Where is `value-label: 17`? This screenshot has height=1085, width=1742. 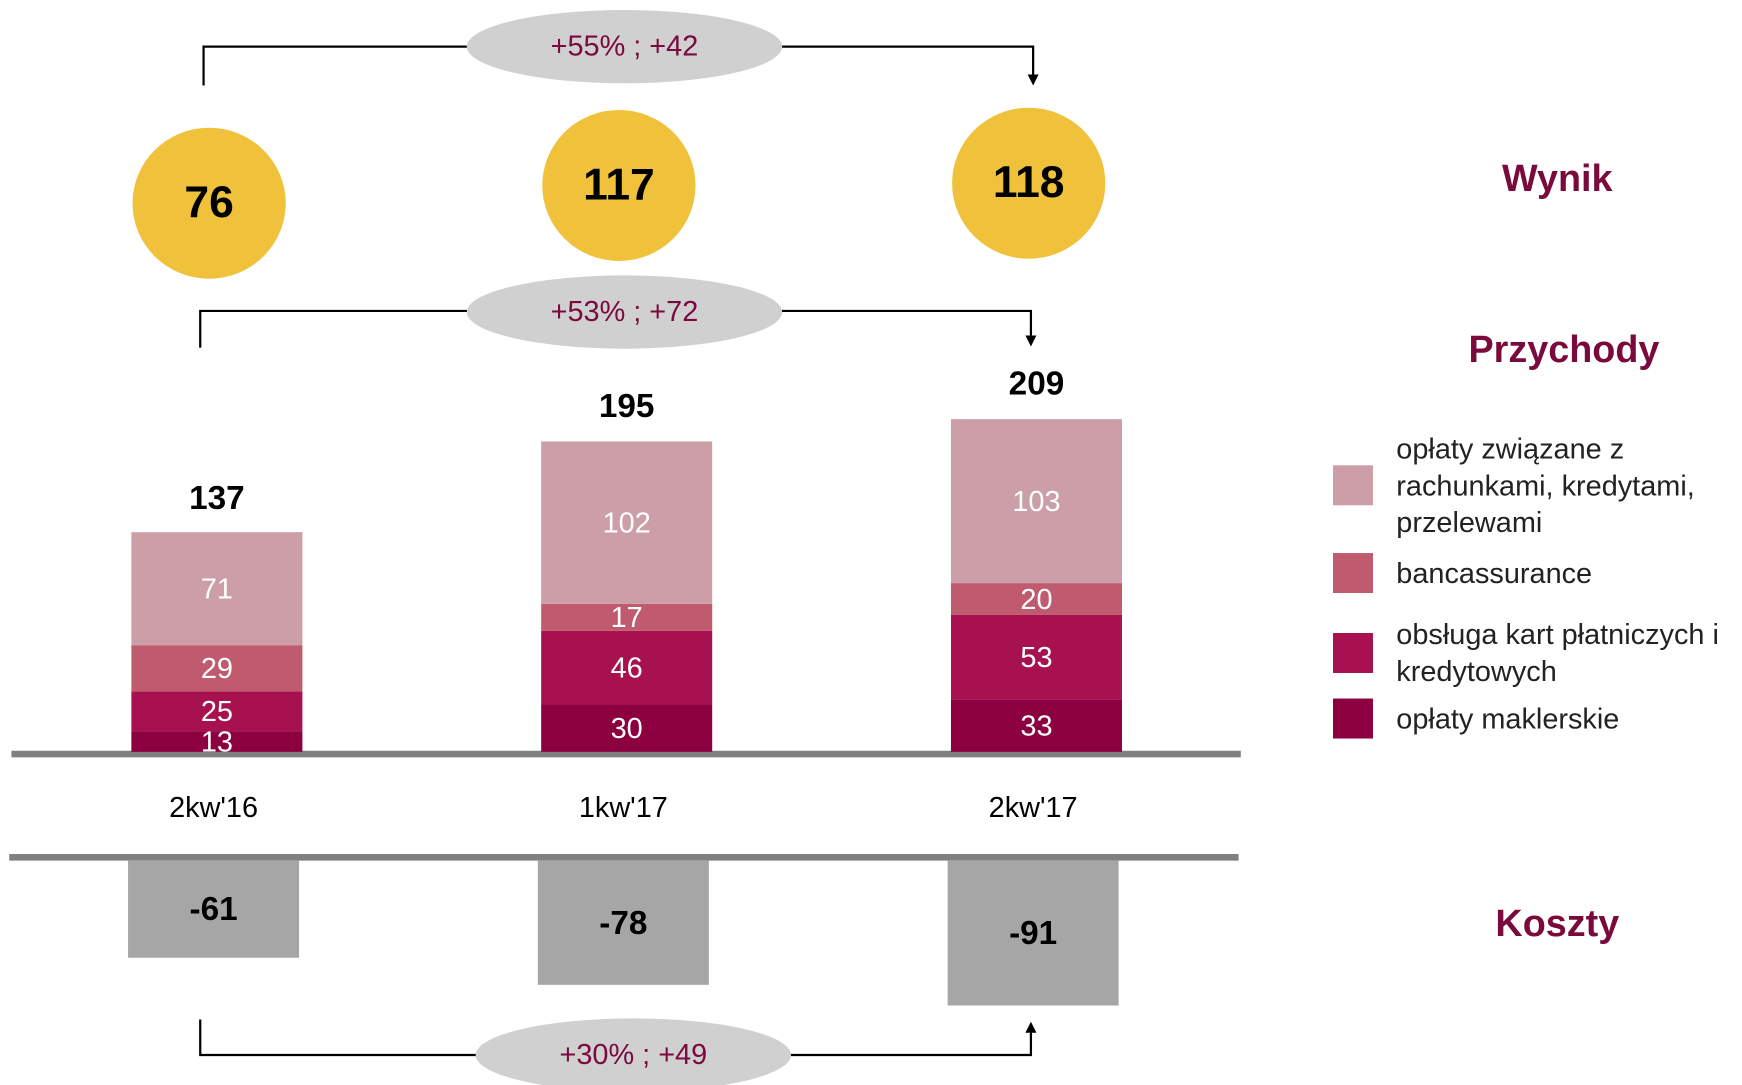
value-label: 17 is located at coordinates (627, 618).